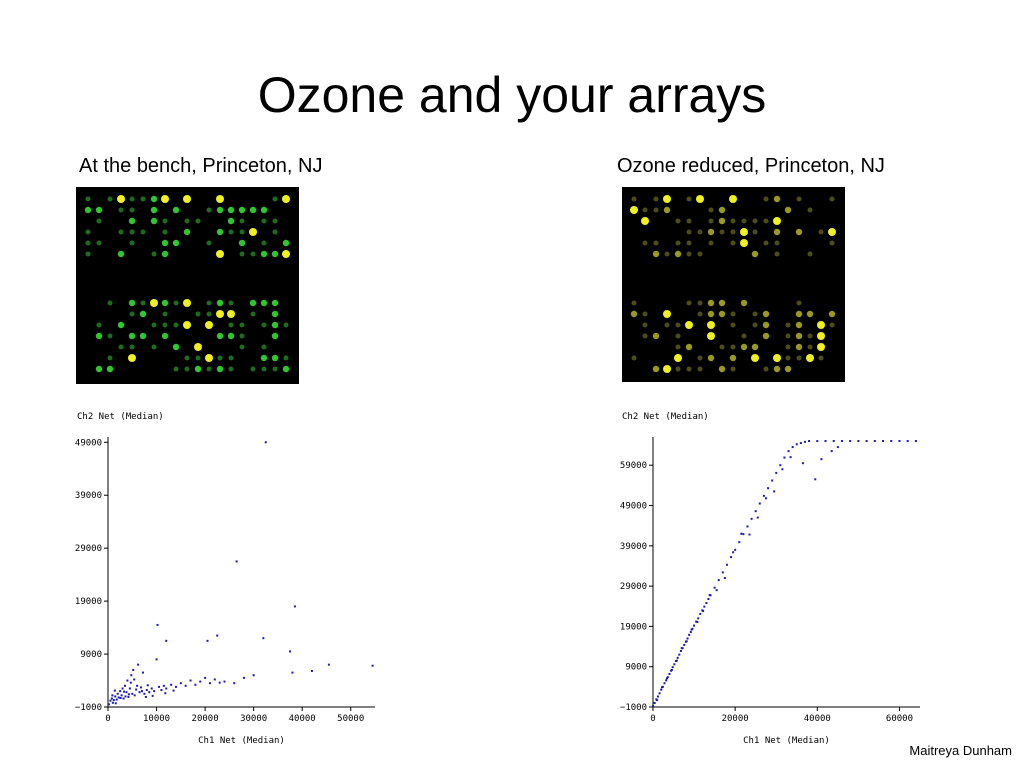 Image resolution: width=1024 pixels, height=768 pixels. I want to click on x-tick-label: 30000, so click(253, 719).